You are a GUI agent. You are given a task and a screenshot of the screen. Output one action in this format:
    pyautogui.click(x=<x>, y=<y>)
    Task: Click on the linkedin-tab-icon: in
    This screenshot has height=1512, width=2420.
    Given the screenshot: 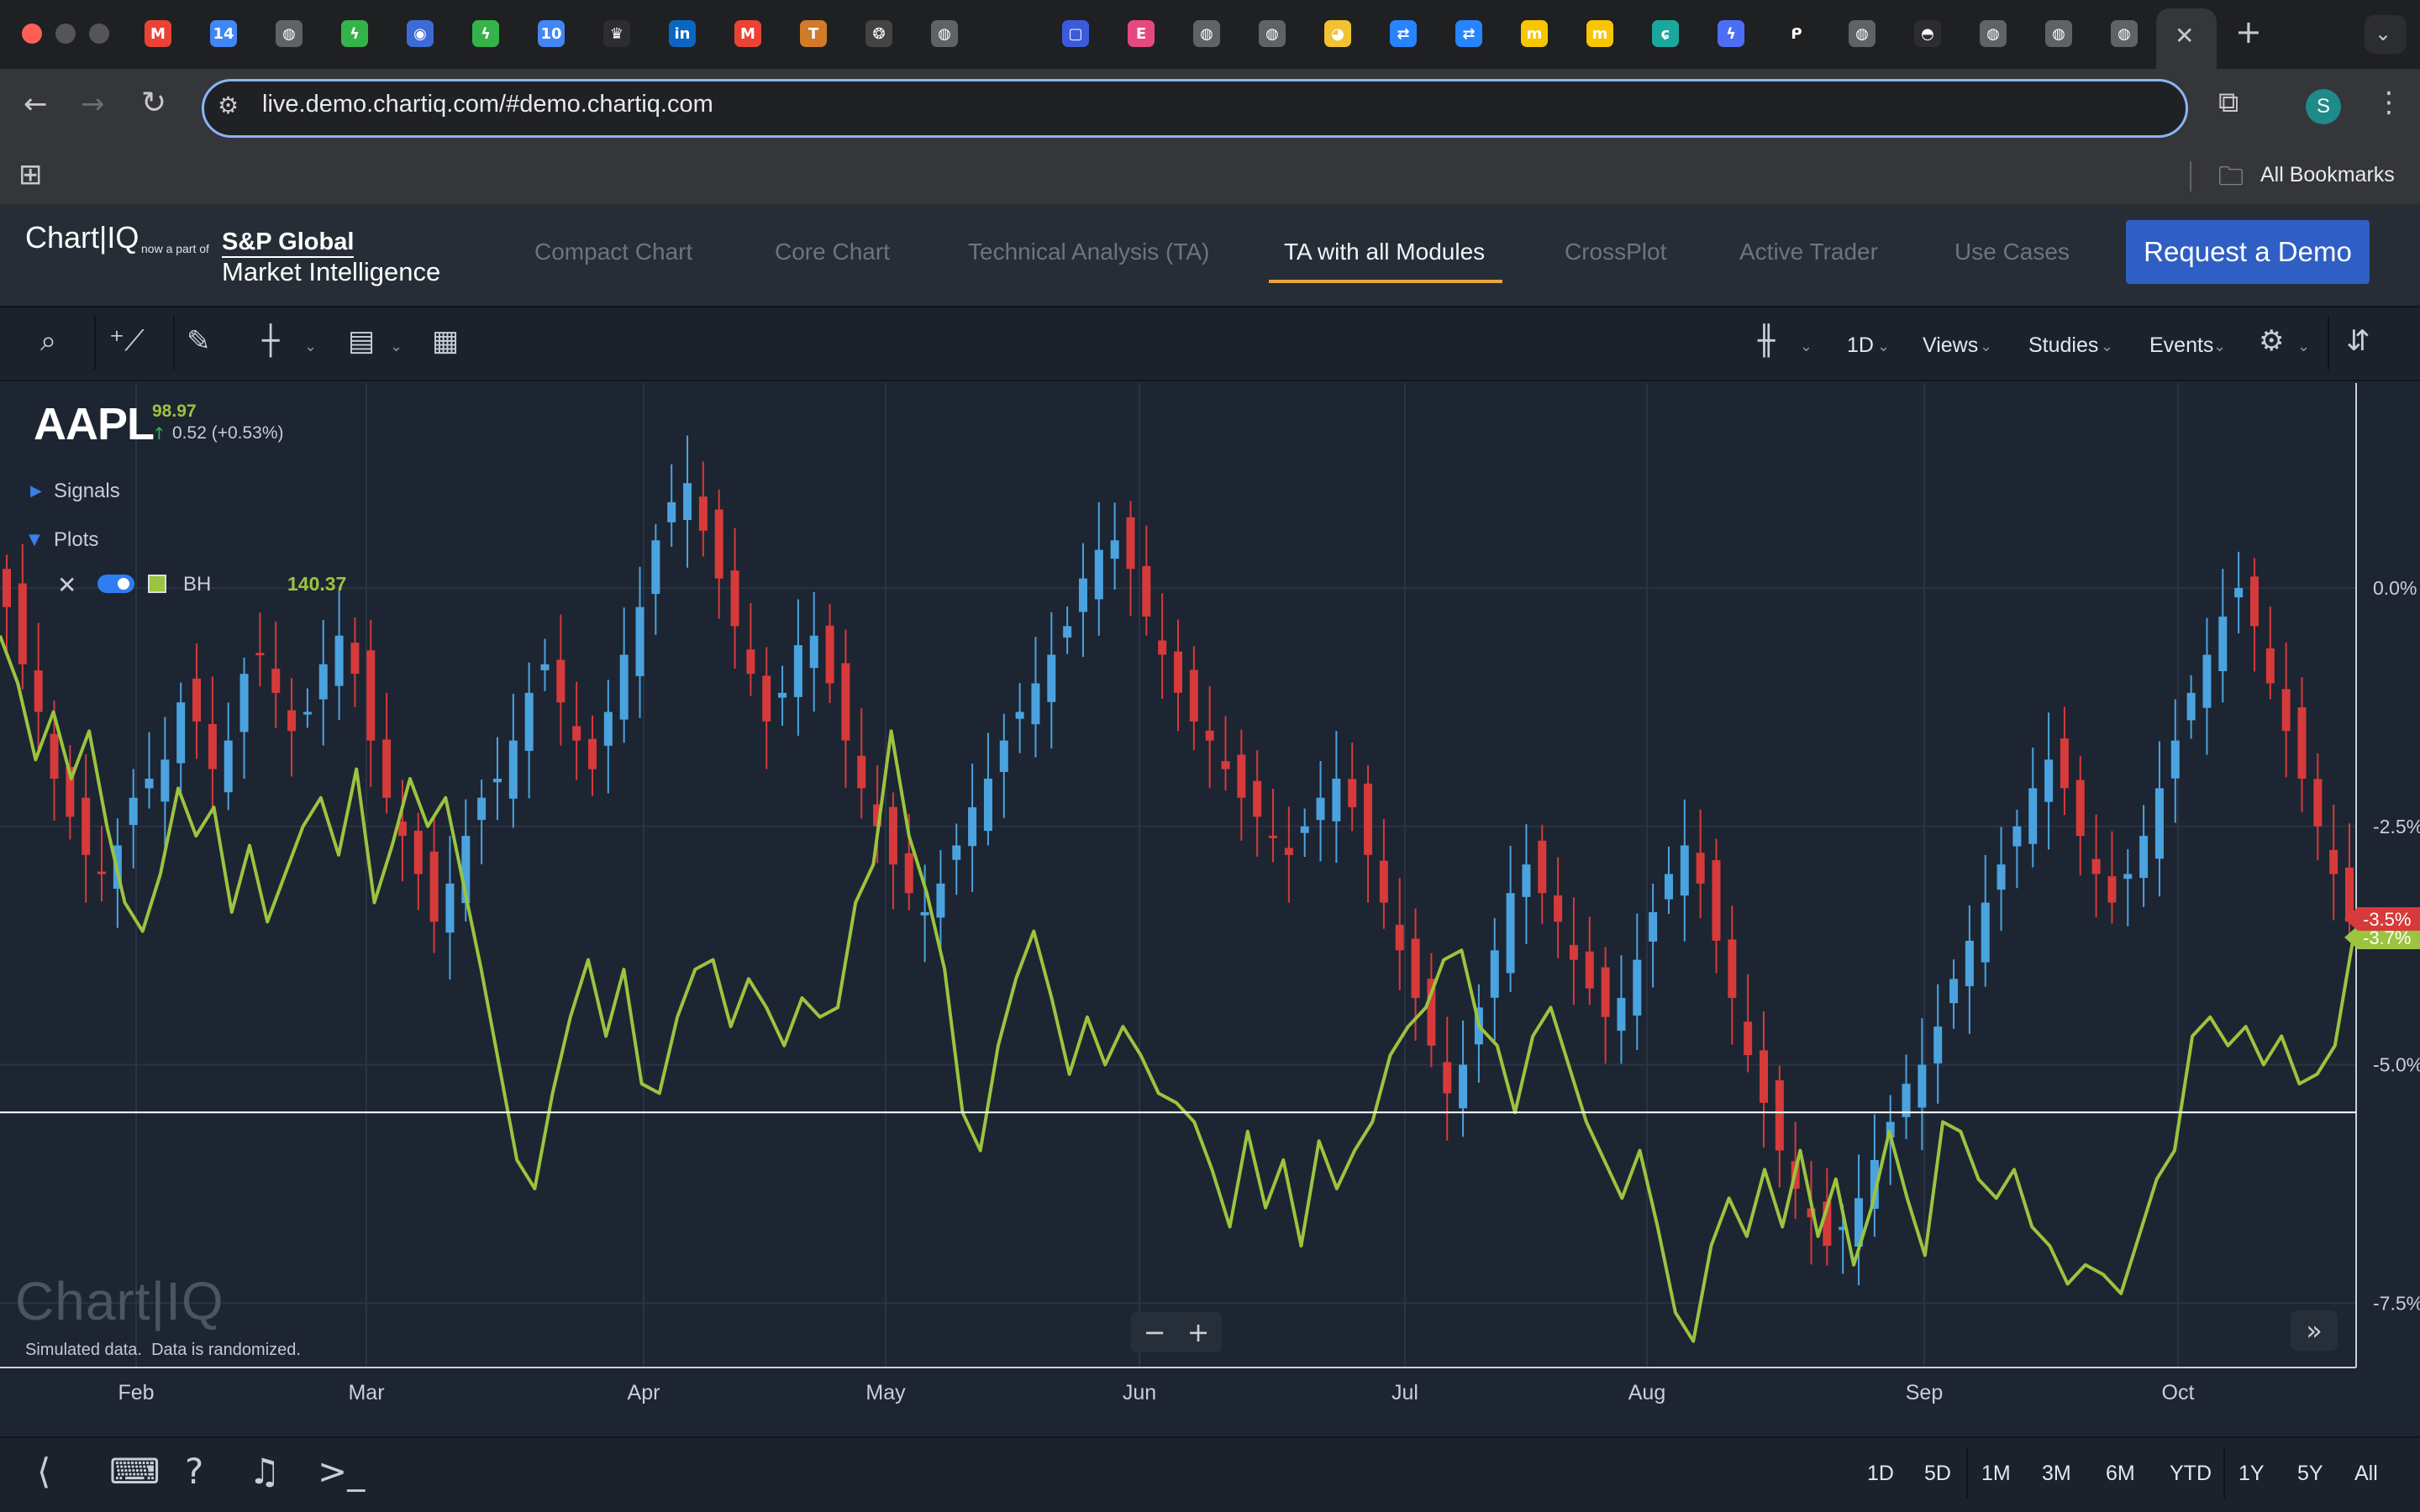 What is the action you would take?
    pyautogui.click(x=682, y=33)
    